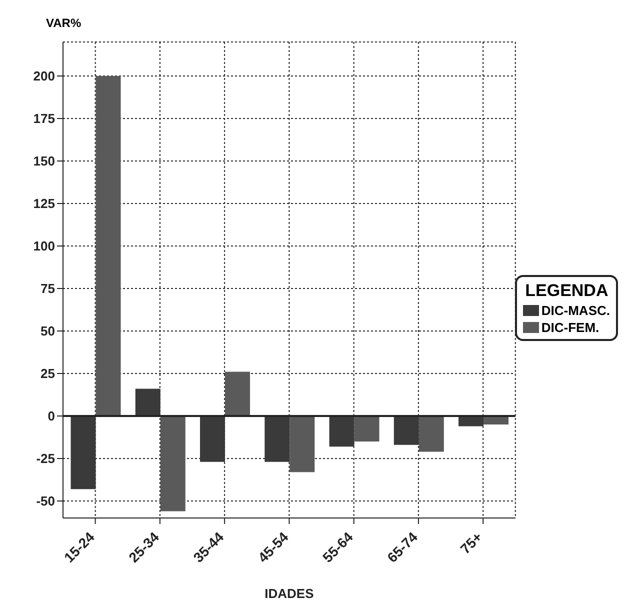 Image resolution: width=635 pixels, height=616 pixels. Describe the element at coordinates (47, 288) in the screenshot. I see `y-tick-label: 75` at that location.